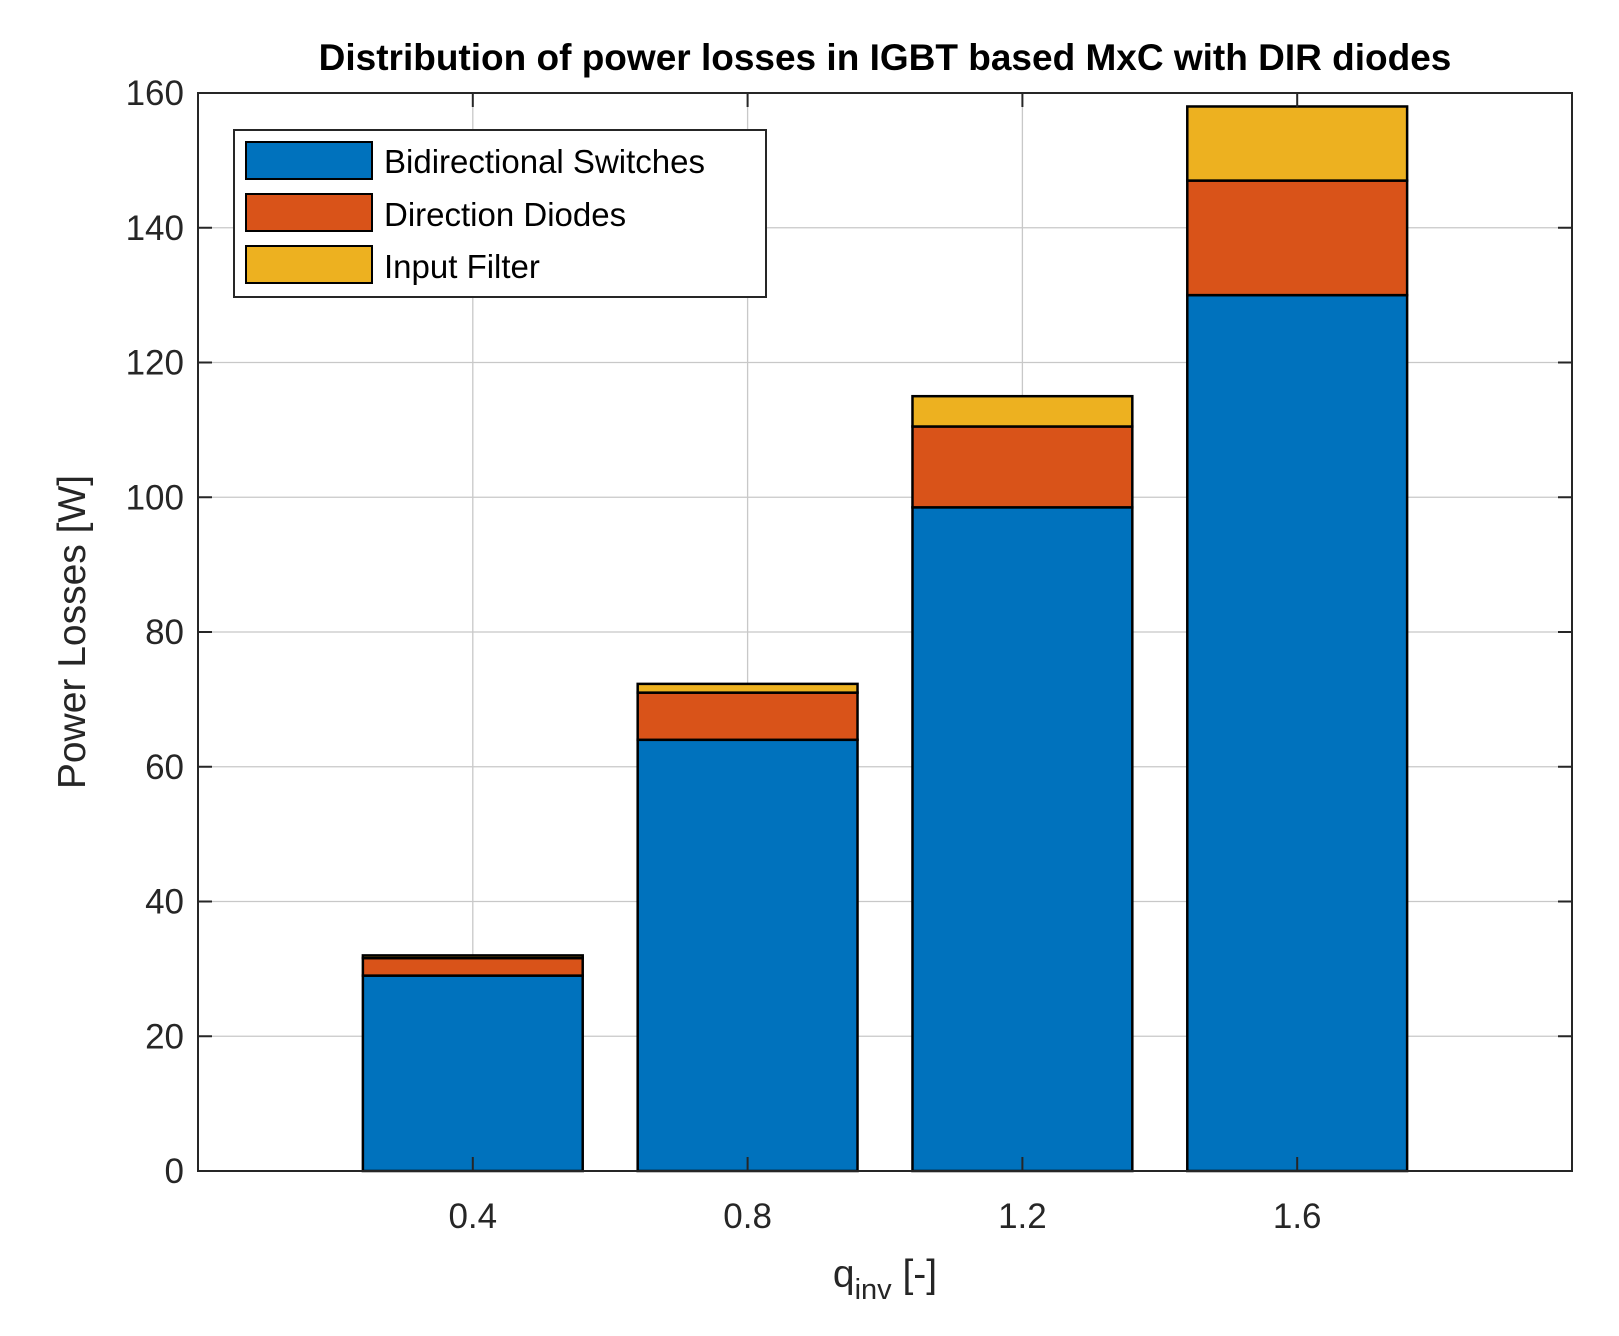 Image resolution: width=1619 pixels, height=1336 pixels. What do you see at coordinates (472, 957) in the screenshot?
I see `bar-input-filter-0.4` at bounding box center [472, 957].